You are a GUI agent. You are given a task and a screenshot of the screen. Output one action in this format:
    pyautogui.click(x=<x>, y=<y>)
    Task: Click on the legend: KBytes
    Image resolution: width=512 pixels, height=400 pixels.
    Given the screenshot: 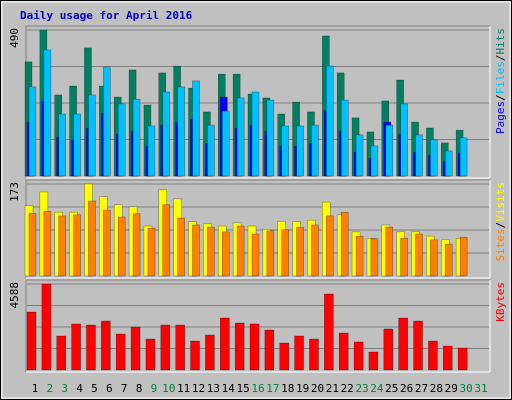 What is the action you would take?
    pyautogui.click(x=500, y=302)
    